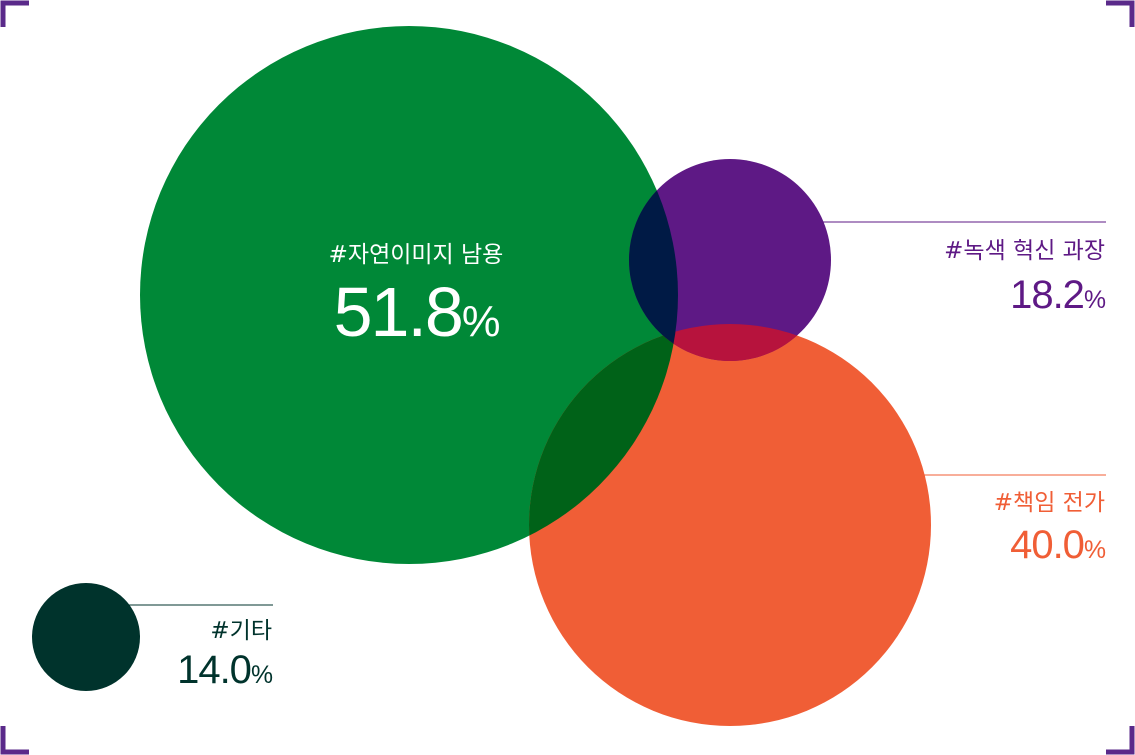 The height and width of the screenshot is (755, 1135). Describe the element at coordinates (14, 740) in the screenshot. I see `corner-bottom-left` at that location.